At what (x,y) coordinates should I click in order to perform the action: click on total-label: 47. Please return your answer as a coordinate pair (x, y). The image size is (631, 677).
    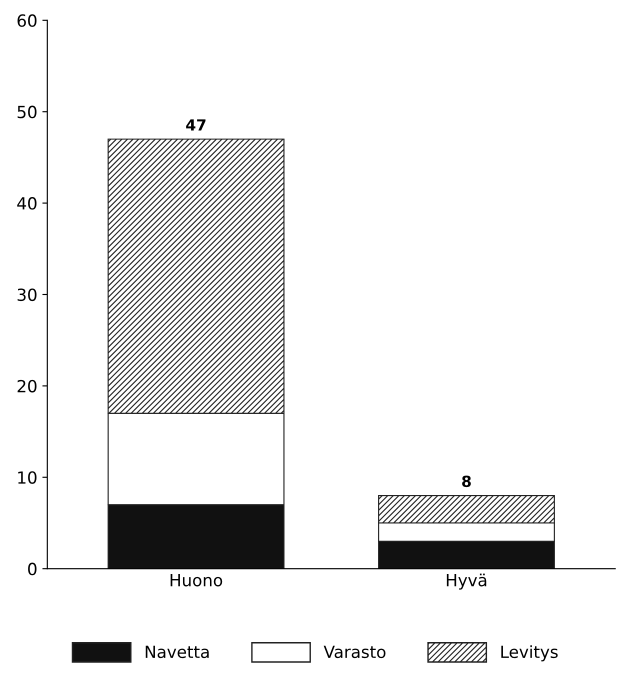
    Looking at the image, I should click on (196, 124).